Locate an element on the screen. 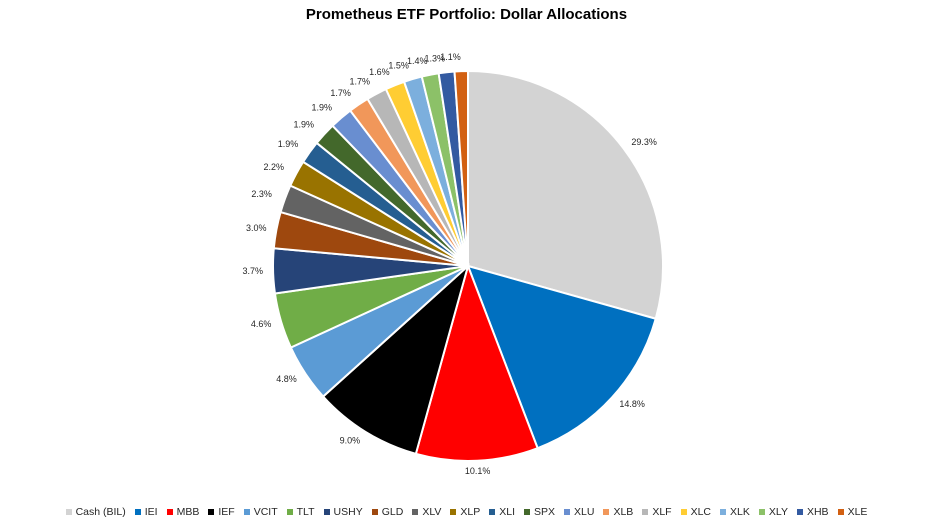  data-label-spx: 1.9% is located at coordinates (304, 125).